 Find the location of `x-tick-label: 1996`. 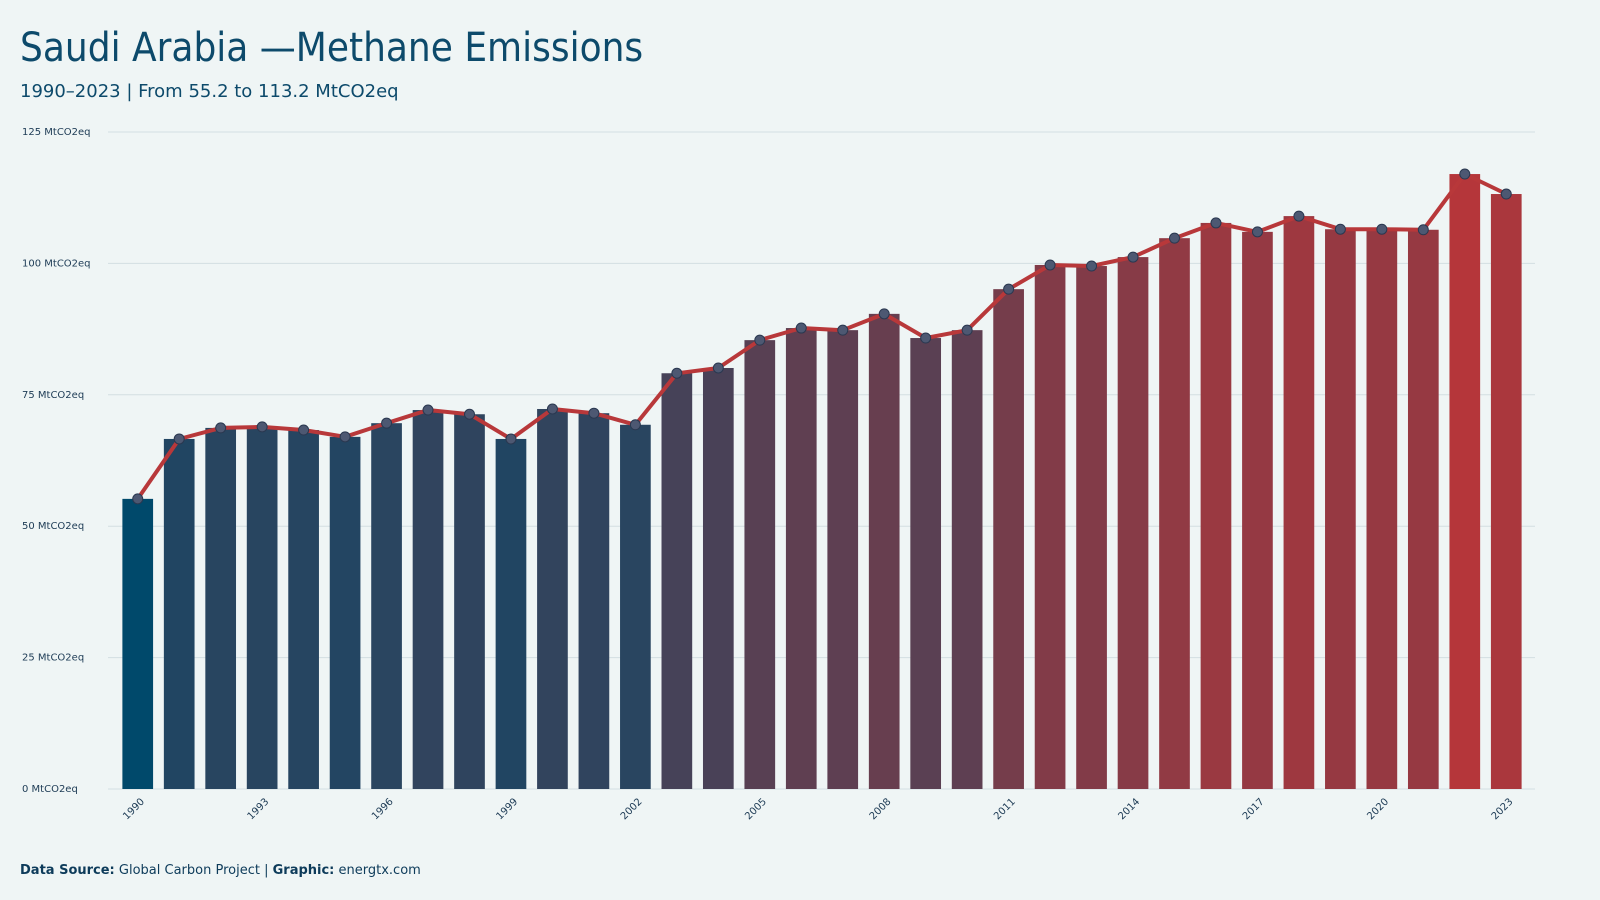

x-tick-label: 1996 is located at coordinates (383, 809).